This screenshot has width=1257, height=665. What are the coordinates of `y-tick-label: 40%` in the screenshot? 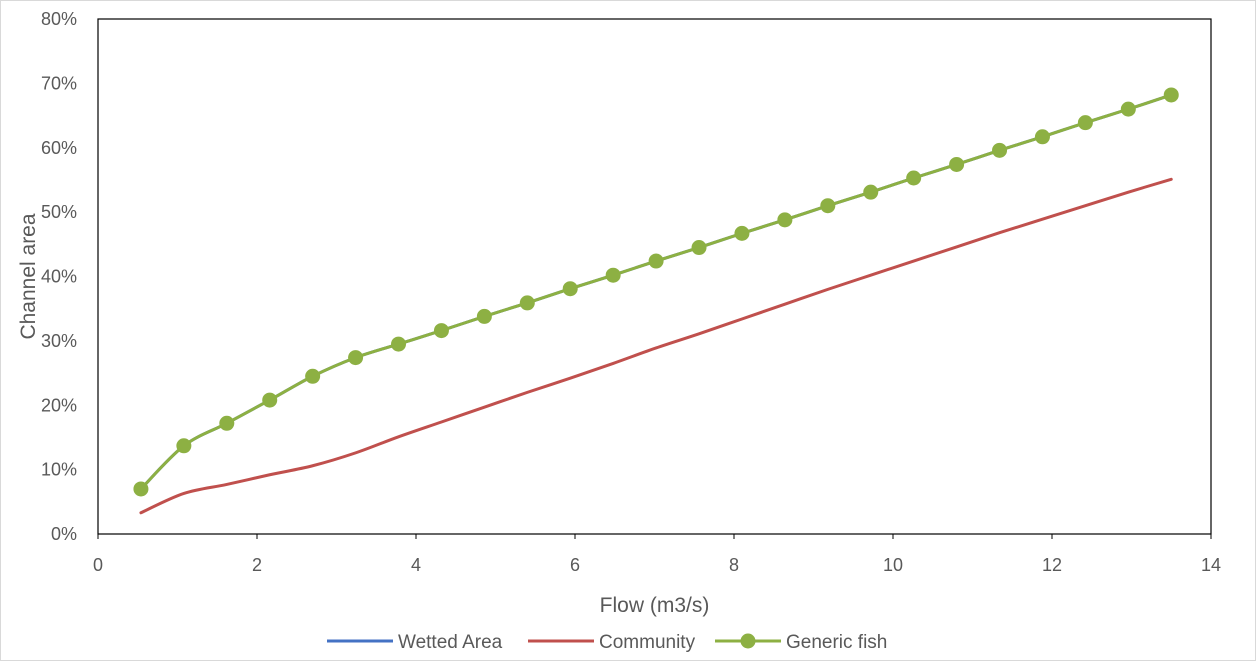 It's located at (59, 277).